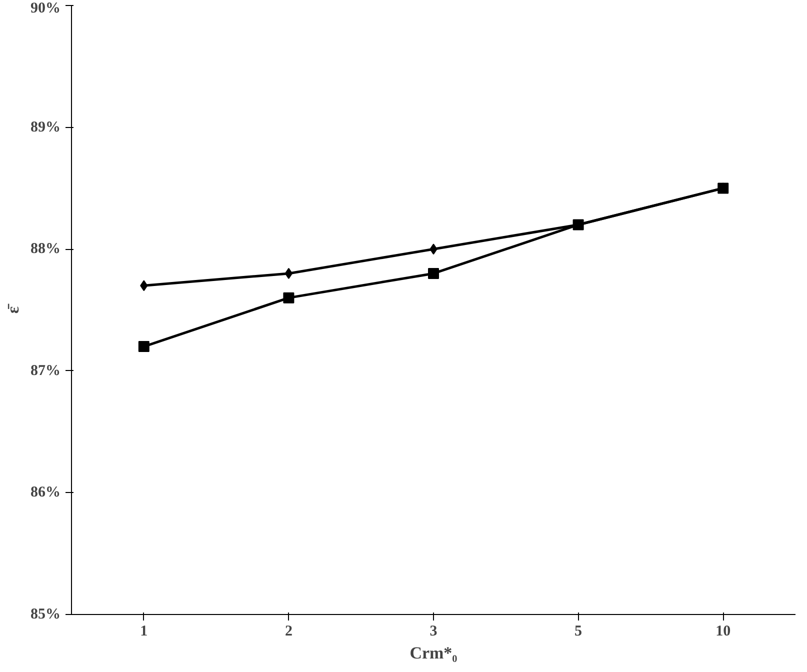 The image size is (807, 672). Describe the element at coordinates (144, 632) in the screenshot. I see `x-tick-label: 1` at that location.